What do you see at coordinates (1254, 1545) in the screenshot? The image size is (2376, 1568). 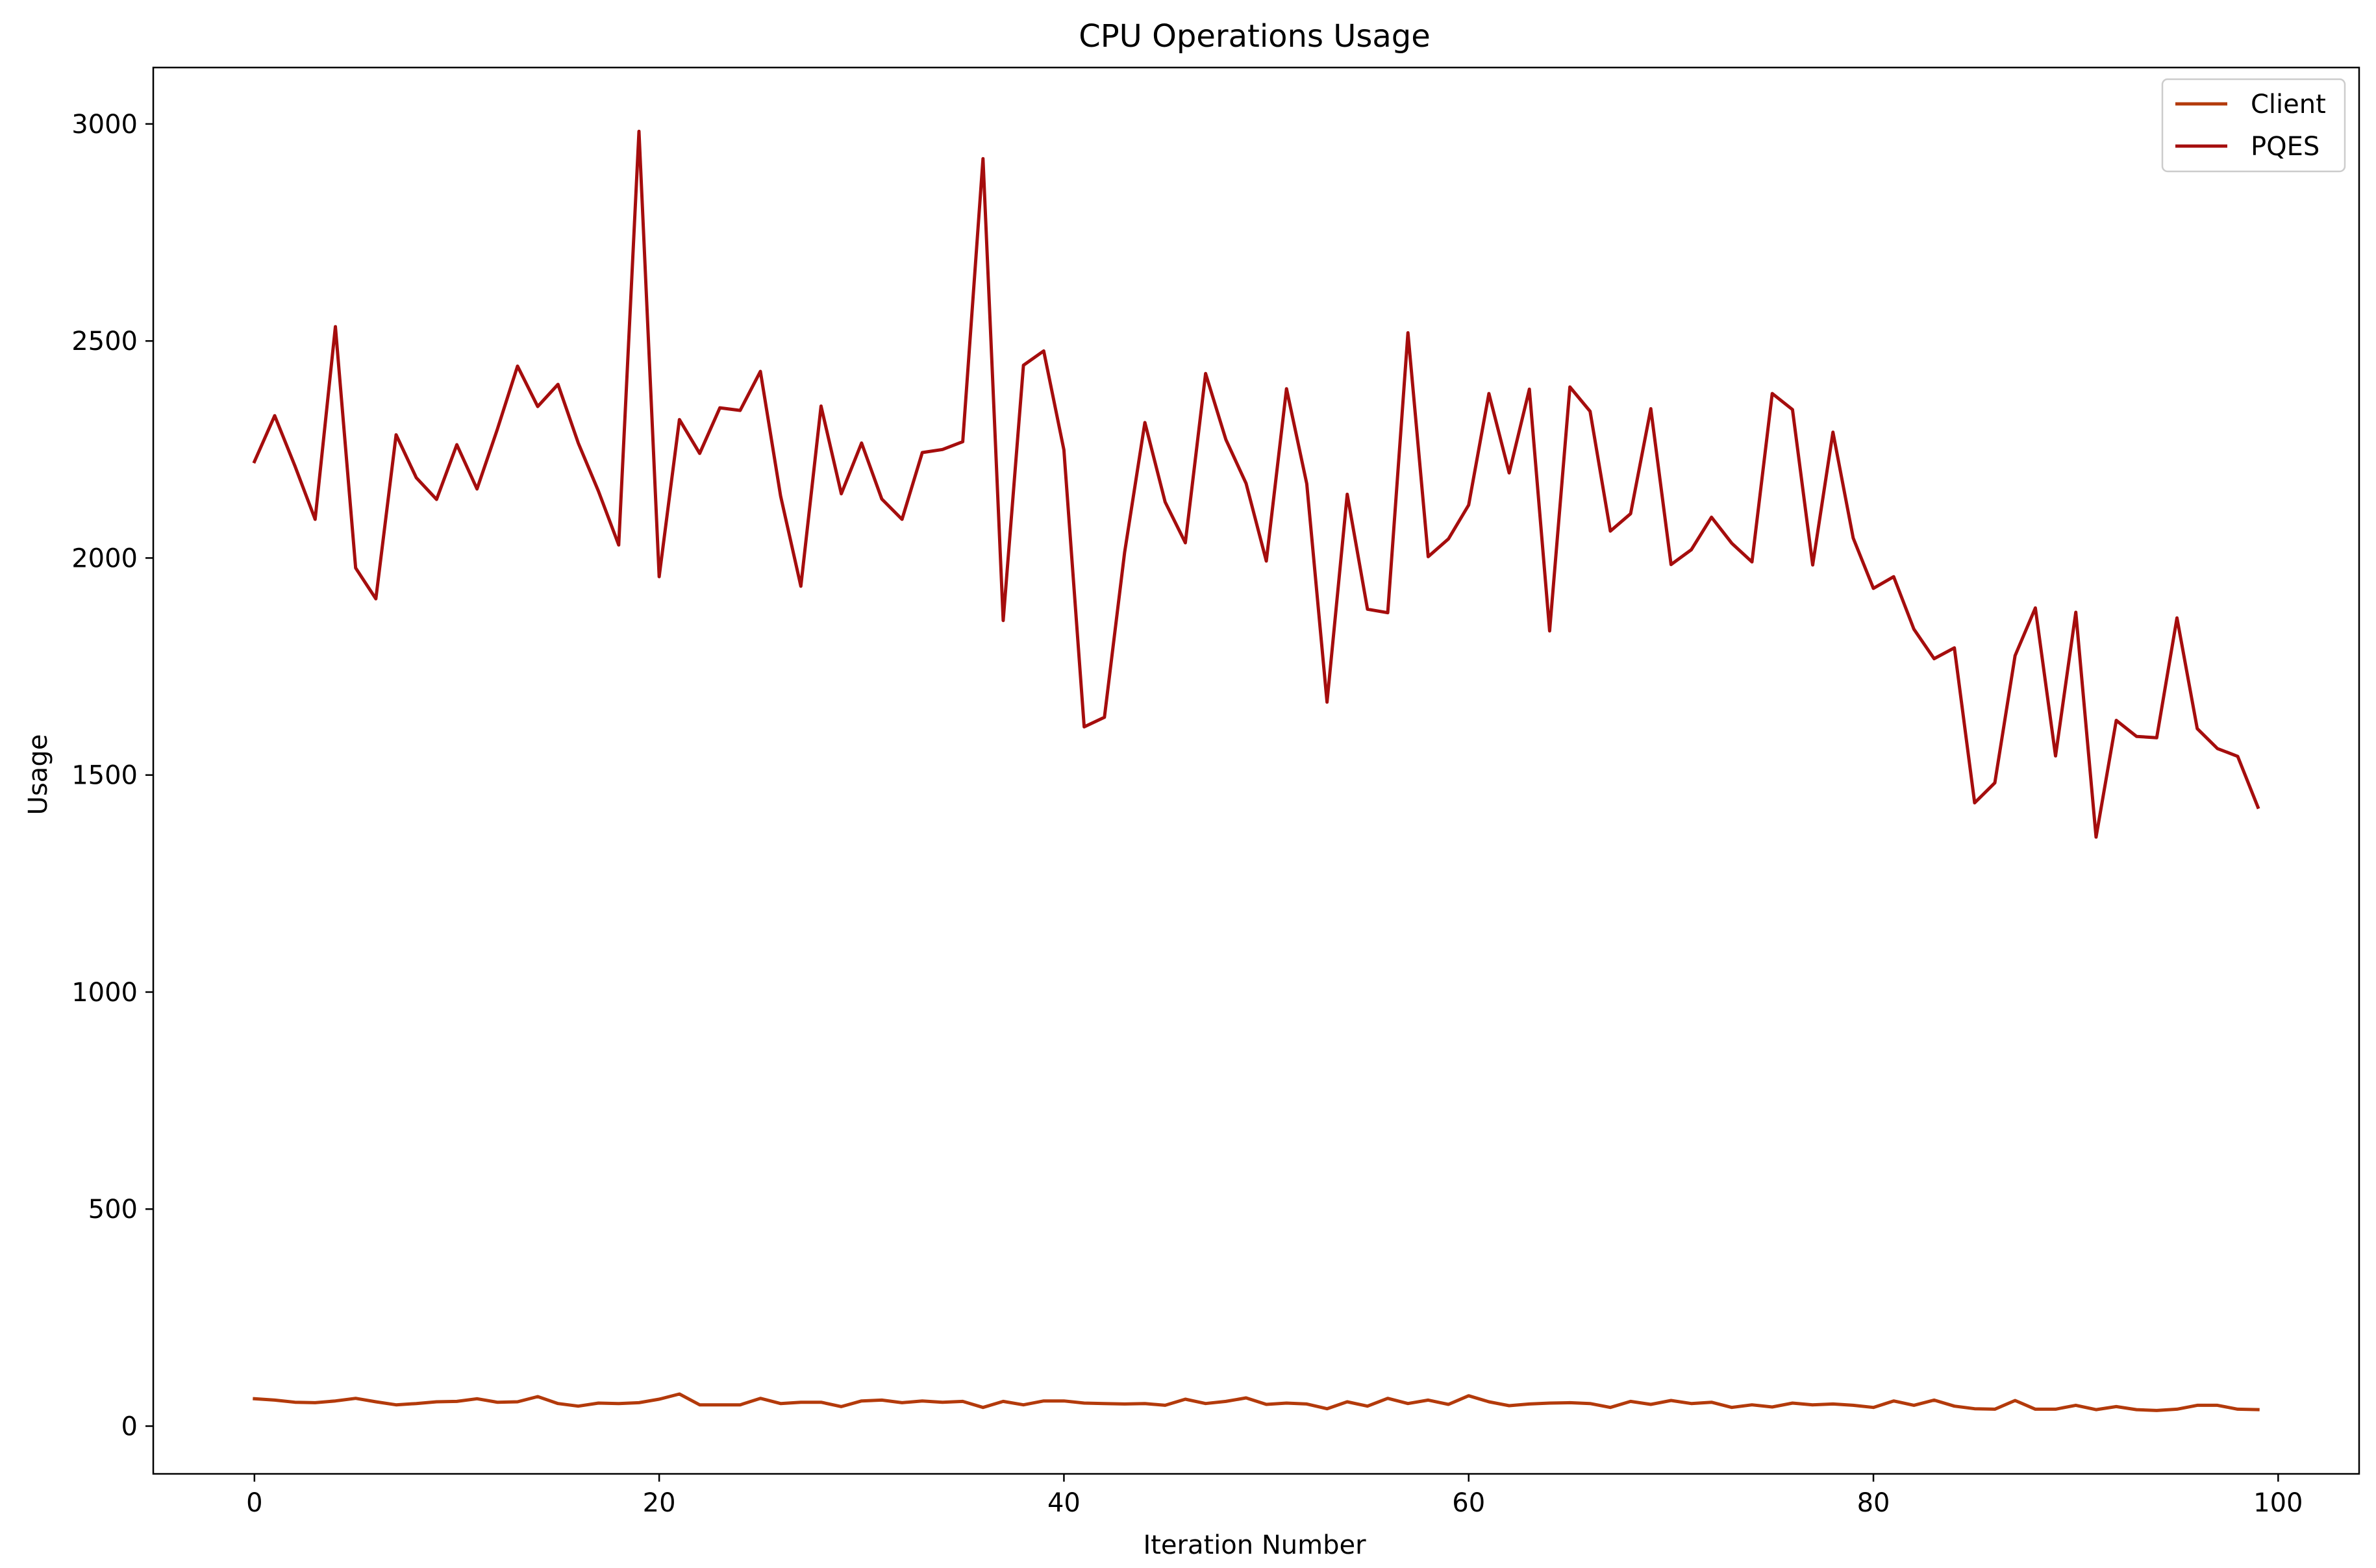 I see `x-axis-label: Iteration Number` at bounding box center [1254, 1545].